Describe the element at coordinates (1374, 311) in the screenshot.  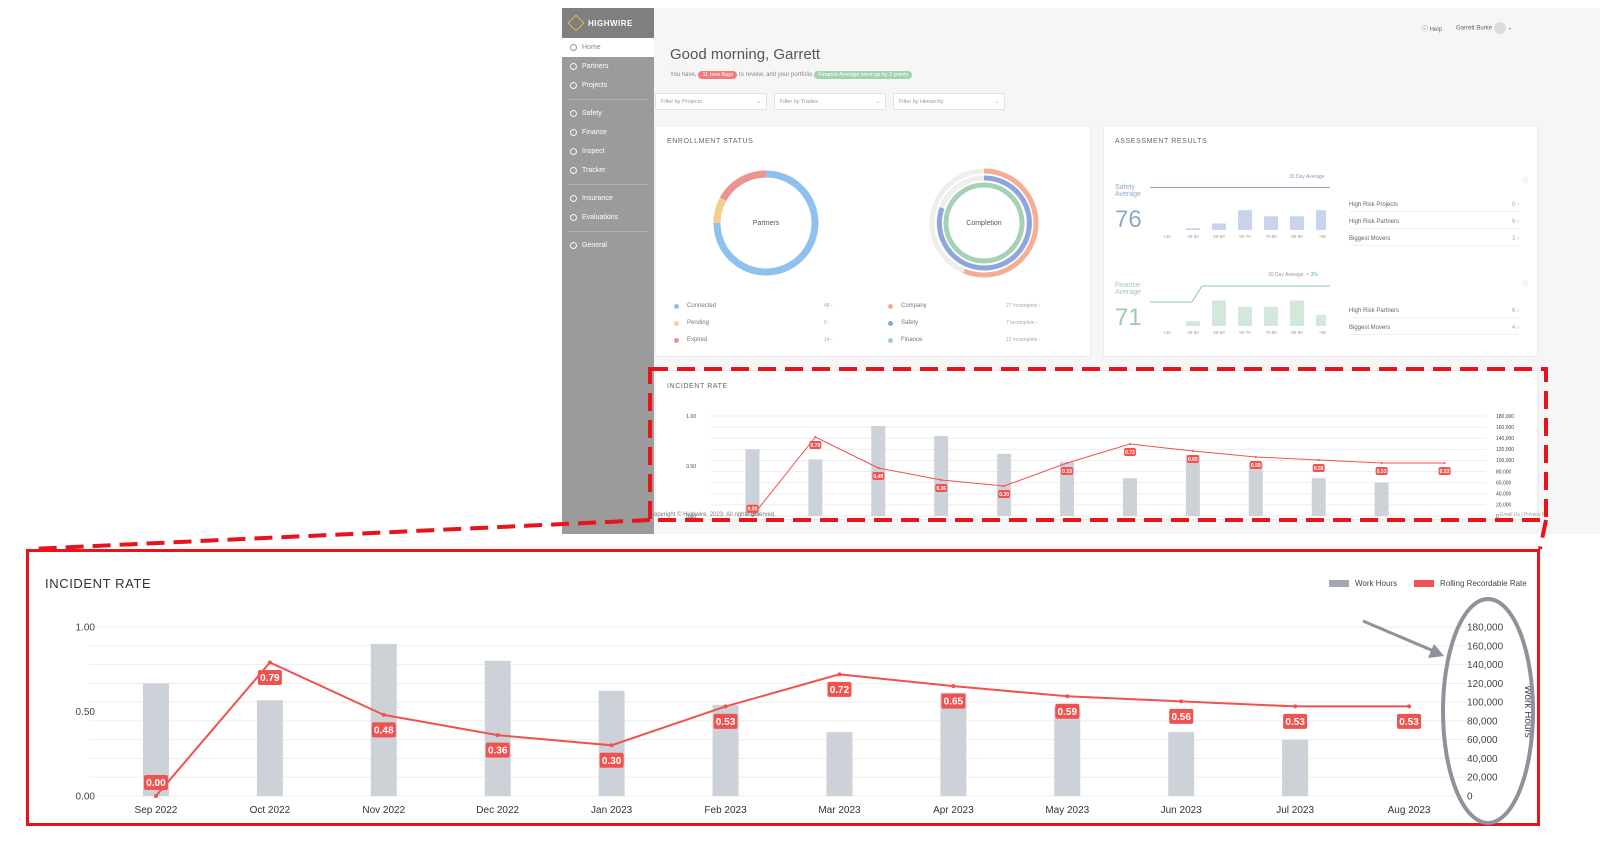
I see `link-label: High Risk Partners` at that location.